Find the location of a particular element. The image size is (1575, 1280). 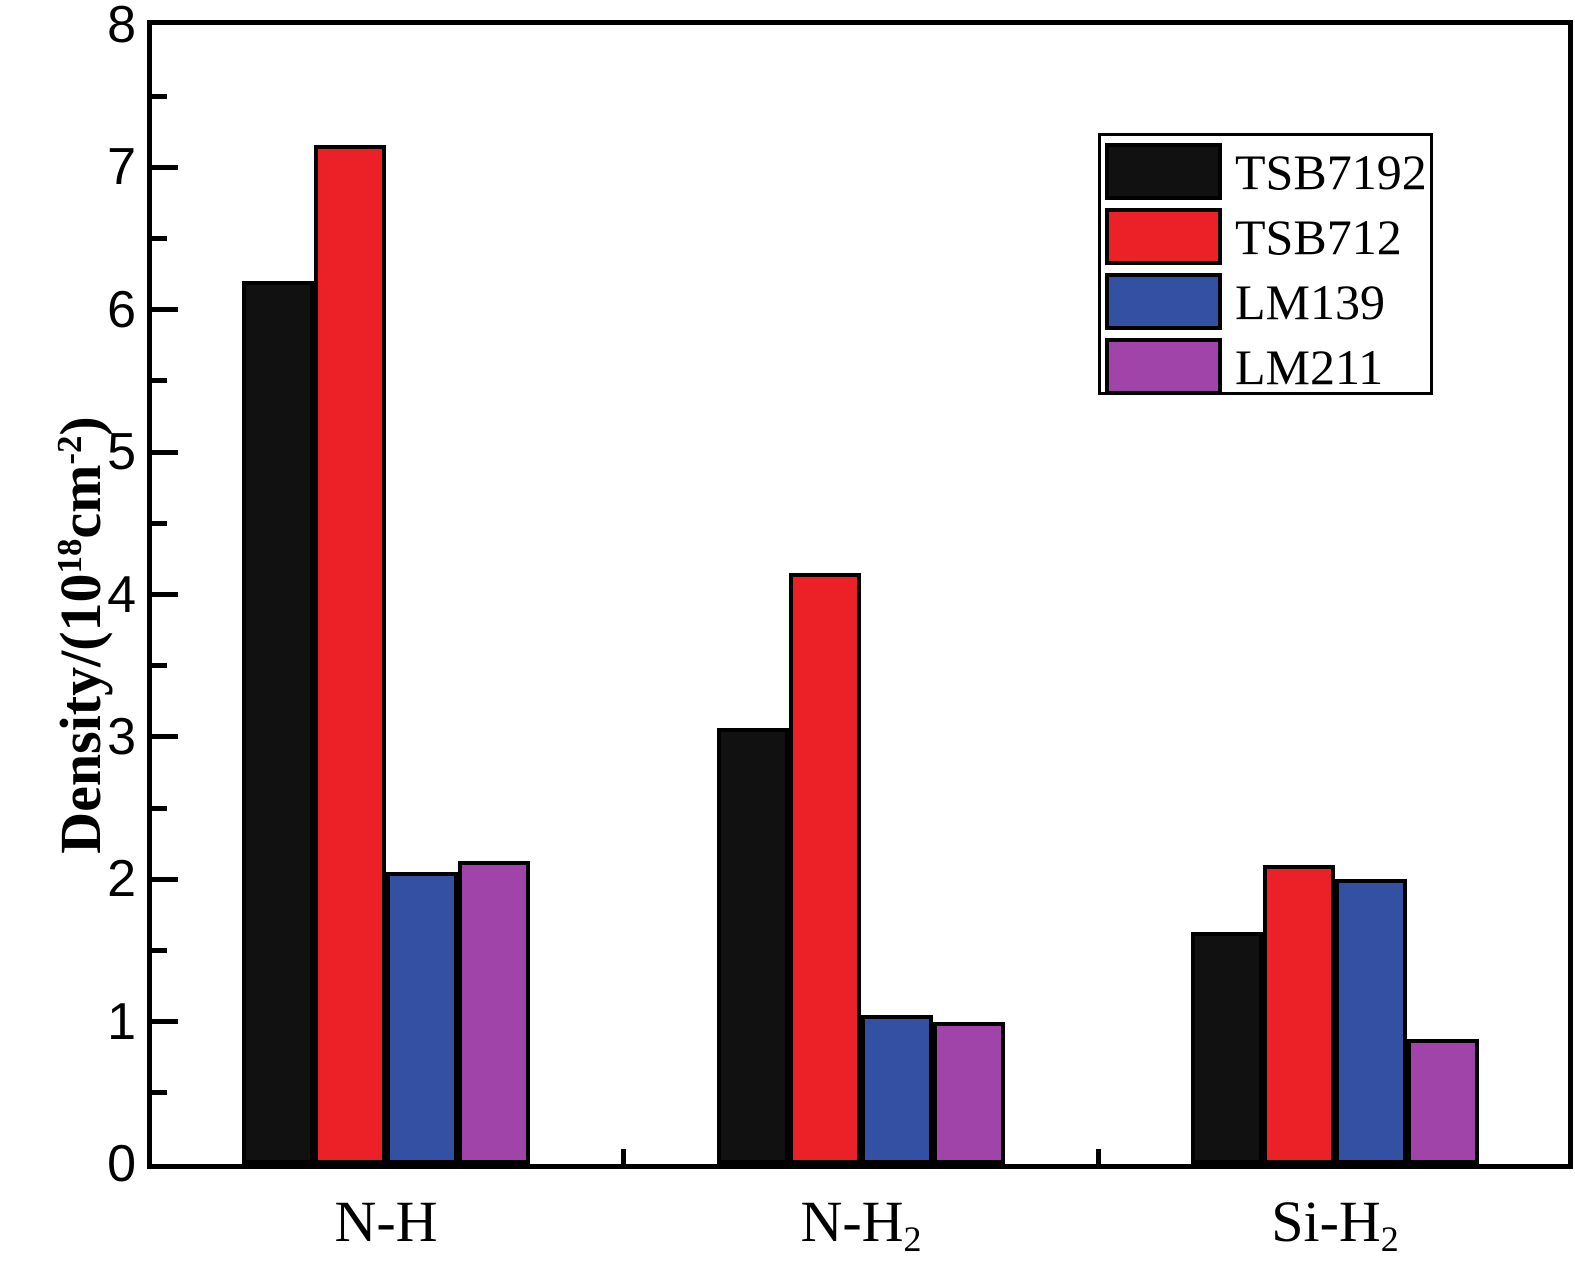

y-tick-label: 6 is located at coordinates (121, 309).